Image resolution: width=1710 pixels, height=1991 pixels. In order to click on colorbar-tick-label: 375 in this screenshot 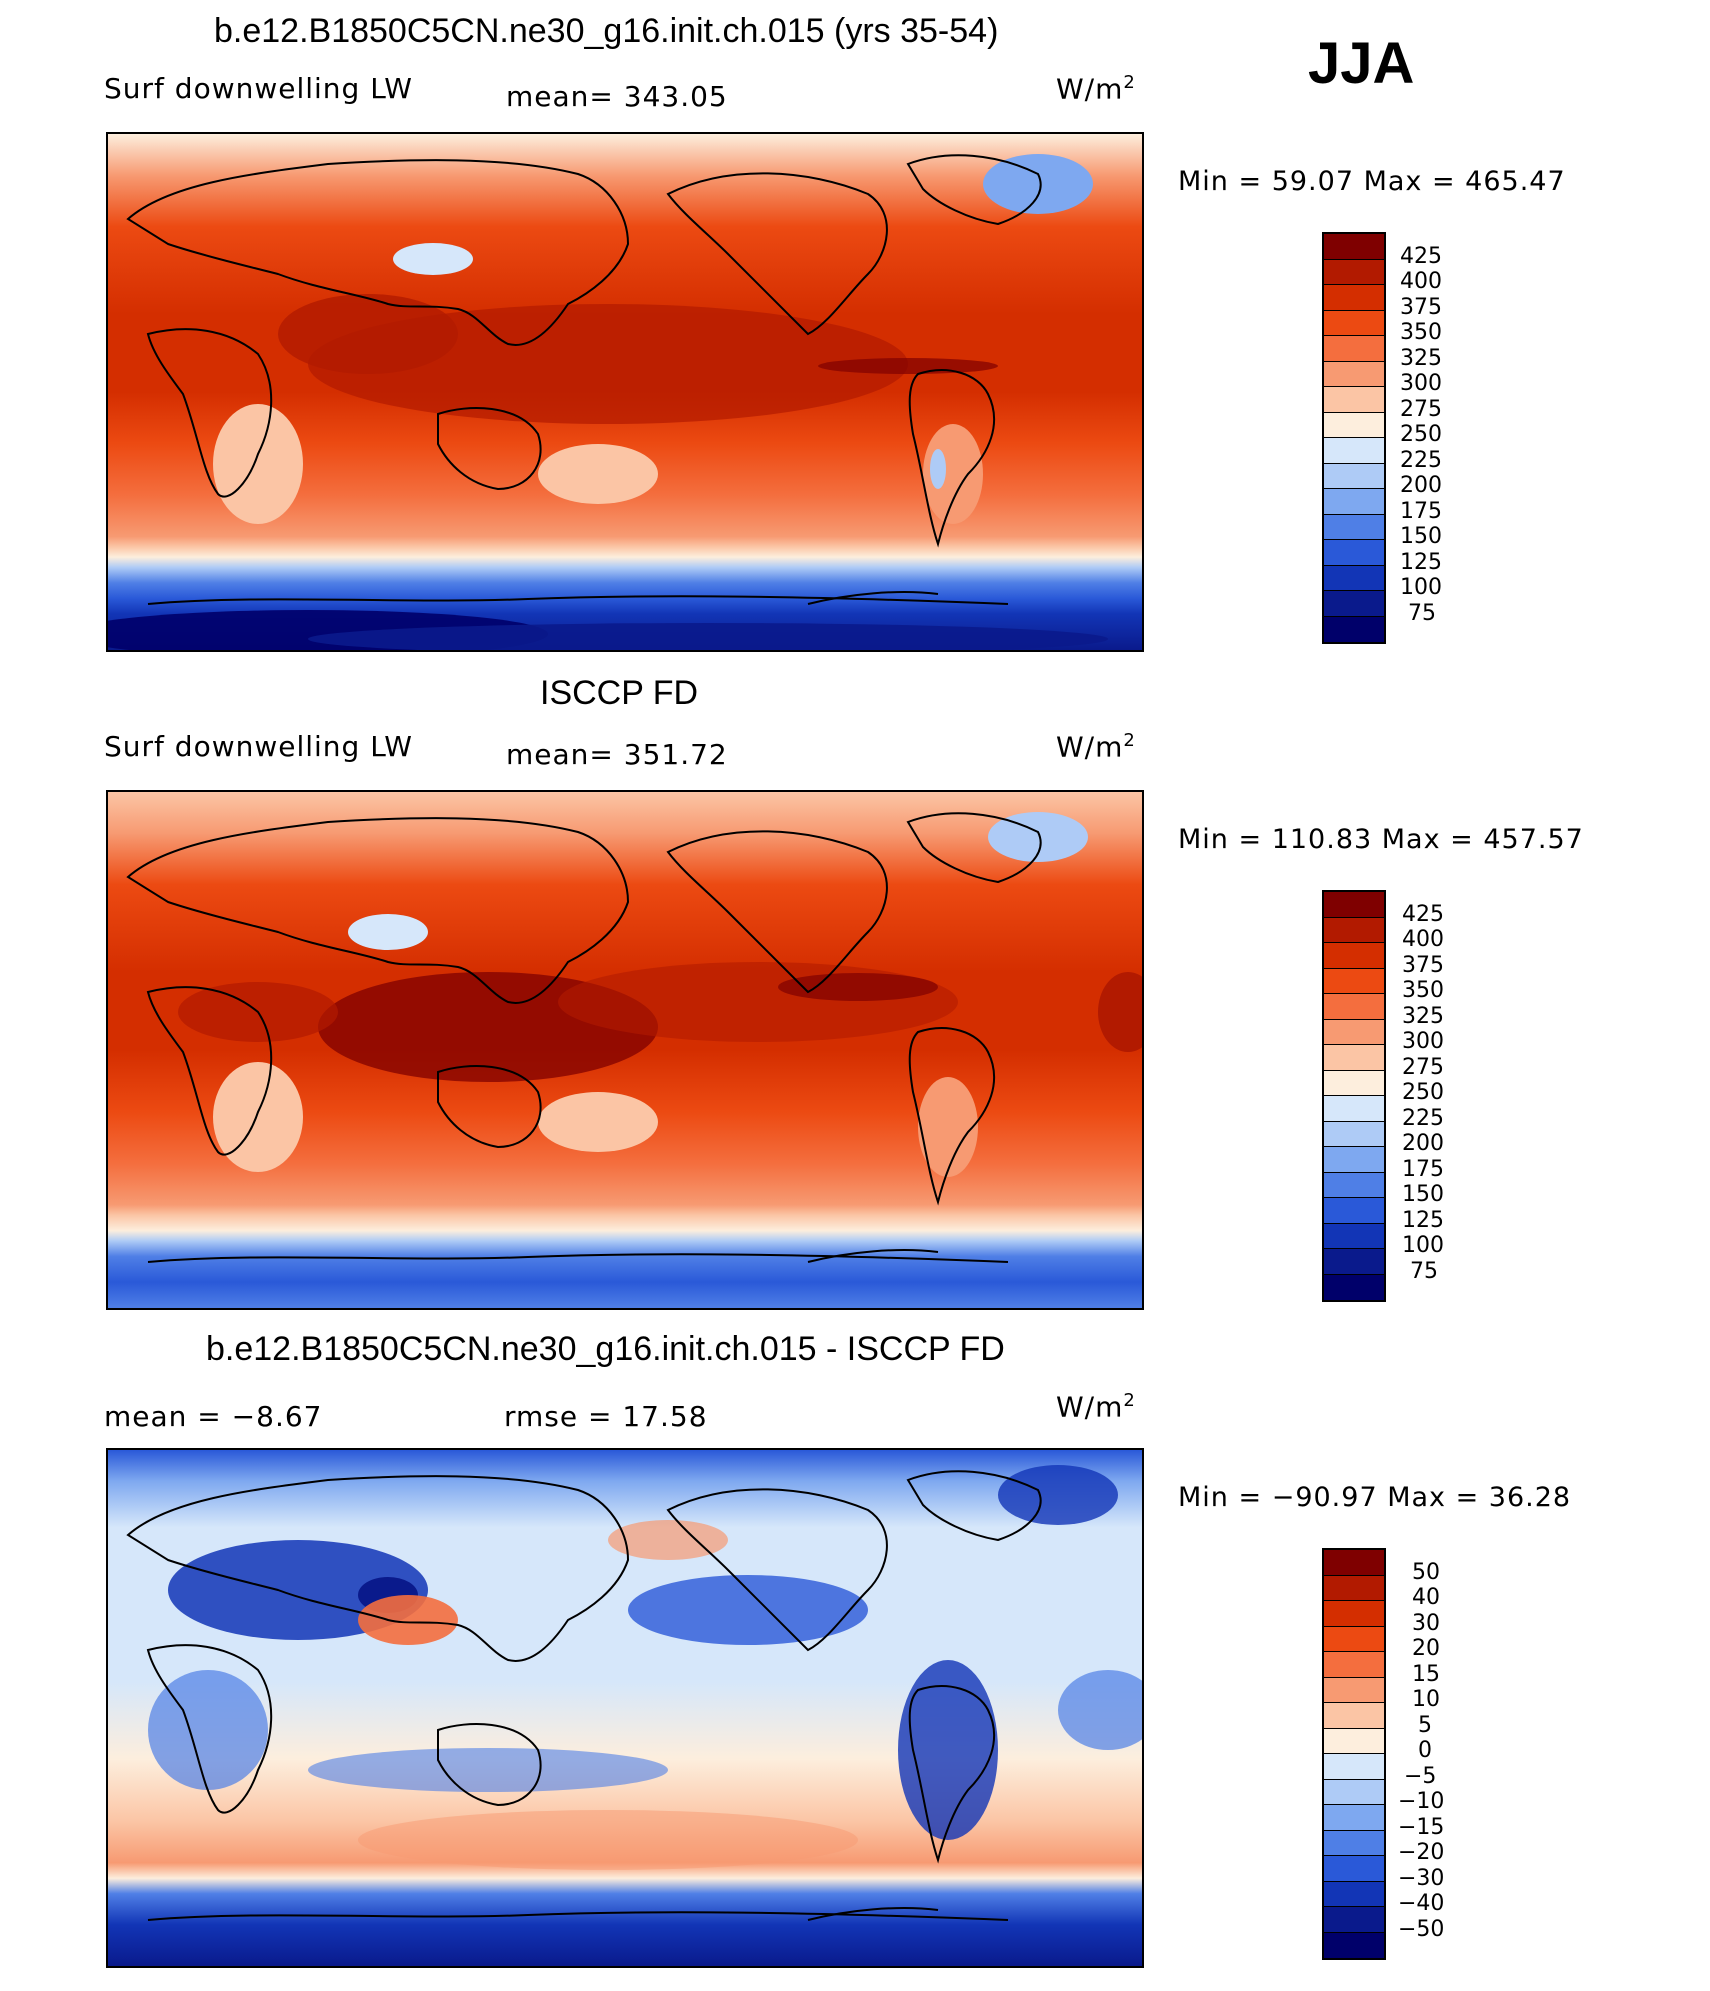, I will do `click(1423, 965)`.